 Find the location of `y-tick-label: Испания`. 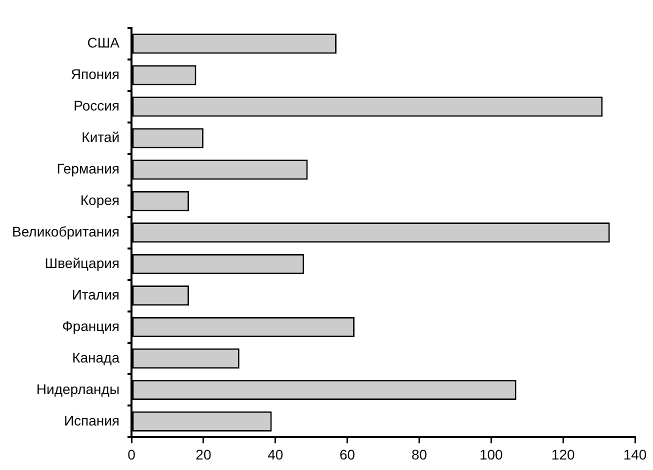

y-tick-label: Испания is located at coordinates (92, 420).